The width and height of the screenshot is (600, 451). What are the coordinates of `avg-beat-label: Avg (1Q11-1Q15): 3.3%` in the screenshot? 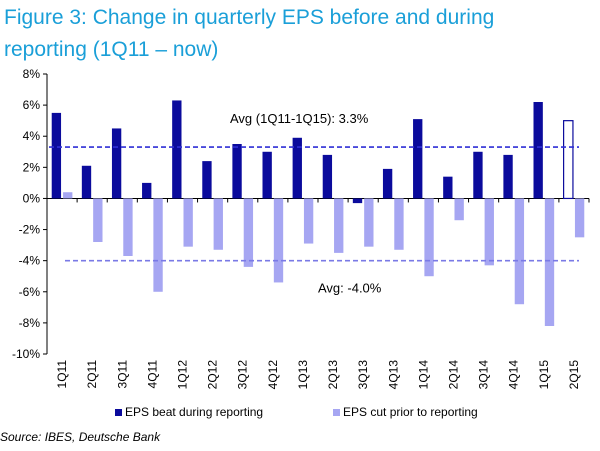 It's located at (299, 118).